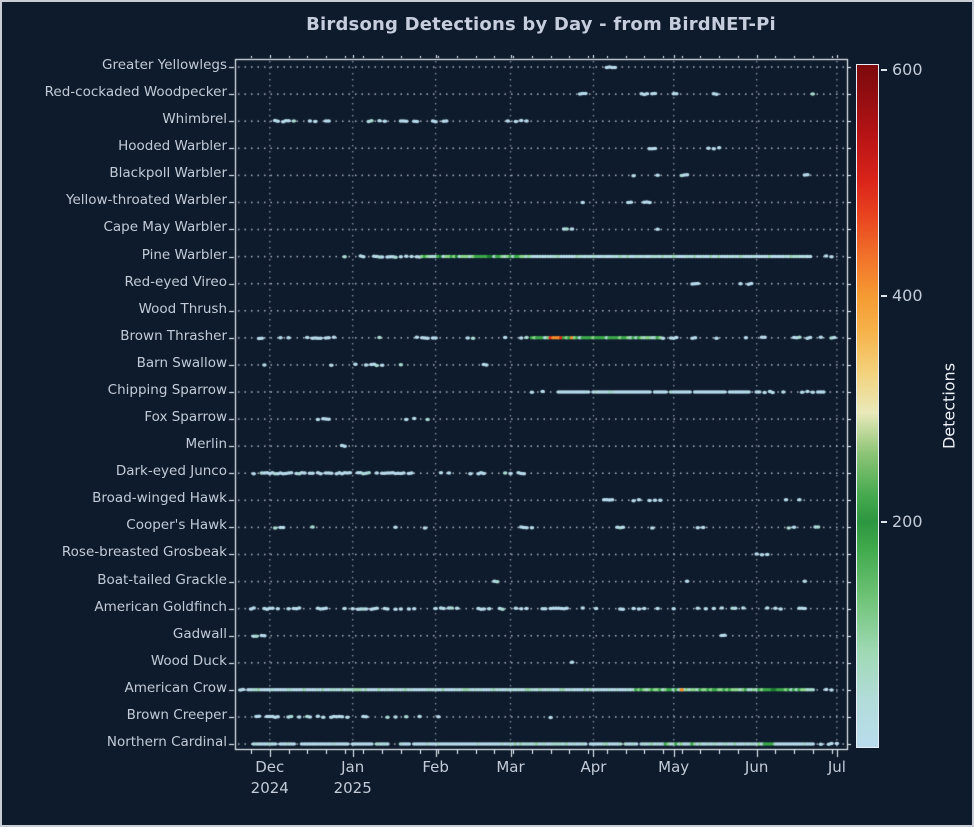  Describe the element at coordinates (435, 767) in the screenshot. I see `x-axis-label: Feb` at that location.